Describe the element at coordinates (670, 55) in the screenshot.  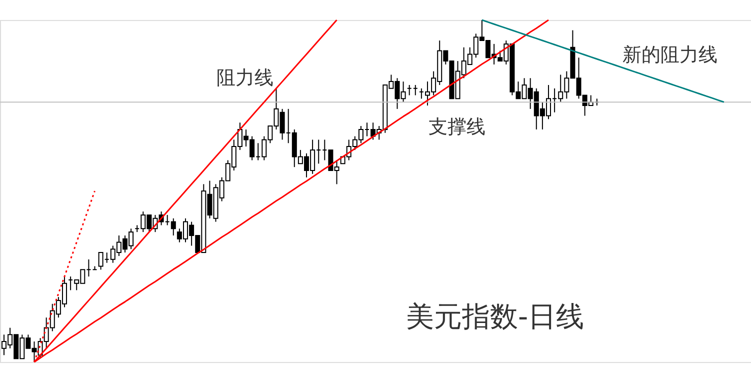
I see `annotation: 新的阻力线` at that location.